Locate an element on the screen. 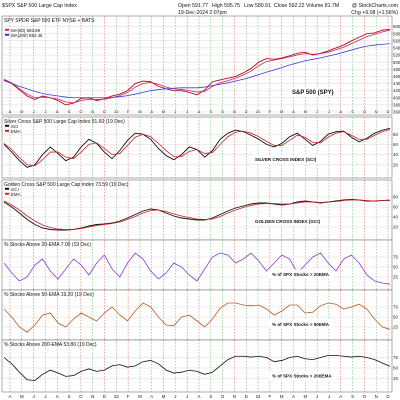  header-close: Close 592.22 is located at coordinates (289, 6).